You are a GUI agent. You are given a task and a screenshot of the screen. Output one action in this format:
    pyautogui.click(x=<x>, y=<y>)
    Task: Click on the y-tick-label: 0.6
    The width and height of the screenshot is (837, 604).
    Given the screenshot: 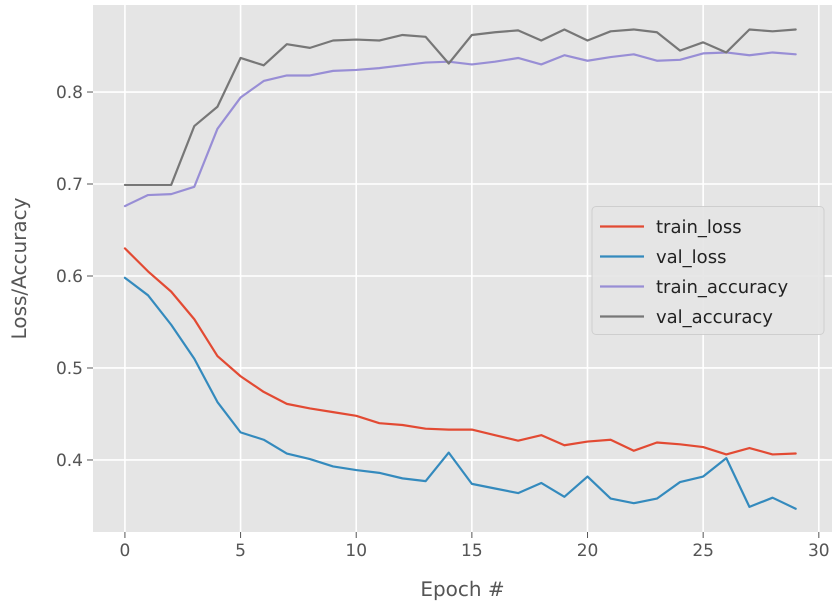 What is the action you would take?
    pyautogui.click(x=69, y=276)
    